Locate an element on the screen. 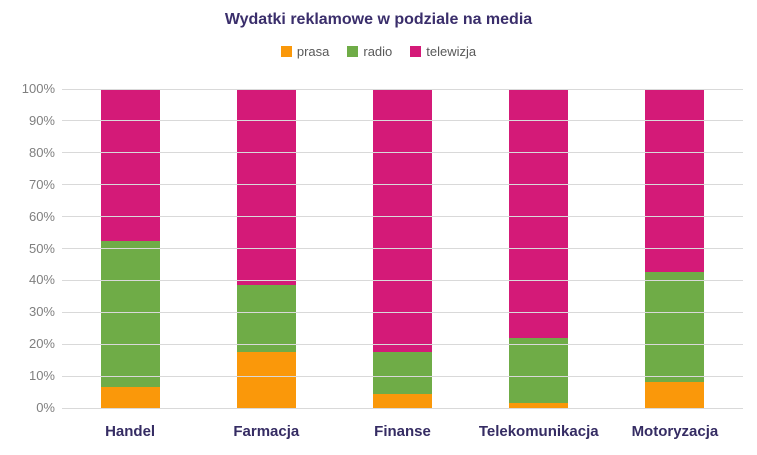 This screenshot has height=455, width=757. legend-item-radio: radio is located at coordinates (369, 51).